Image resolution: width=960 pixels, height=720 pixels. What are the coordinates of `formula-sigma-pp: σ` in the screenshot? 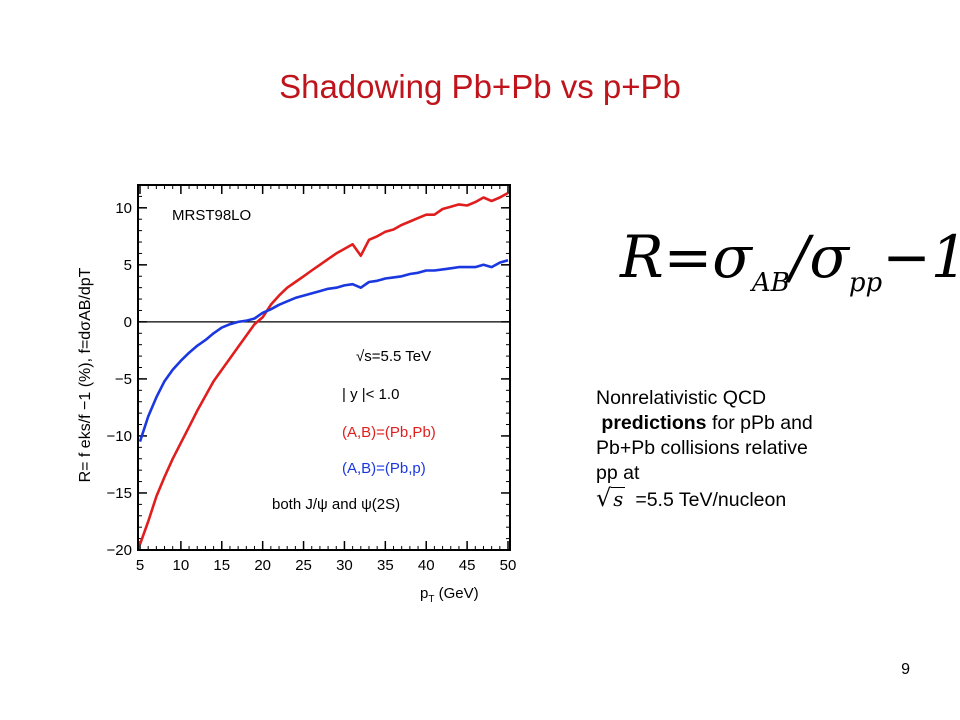 It's located at (829, 257).